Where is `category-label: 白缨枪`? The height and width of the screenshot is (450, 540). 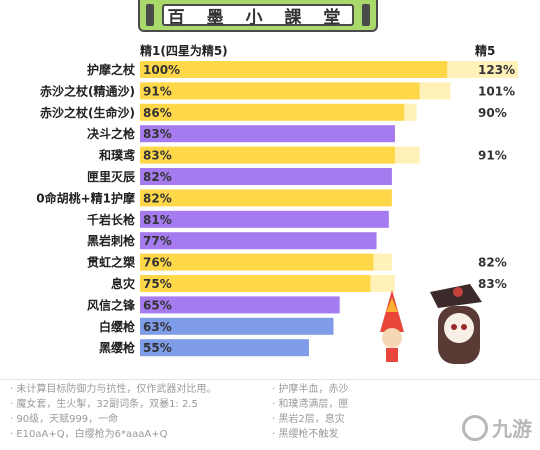
category-label: 白缨枪 is located at coordinates (117, 326).